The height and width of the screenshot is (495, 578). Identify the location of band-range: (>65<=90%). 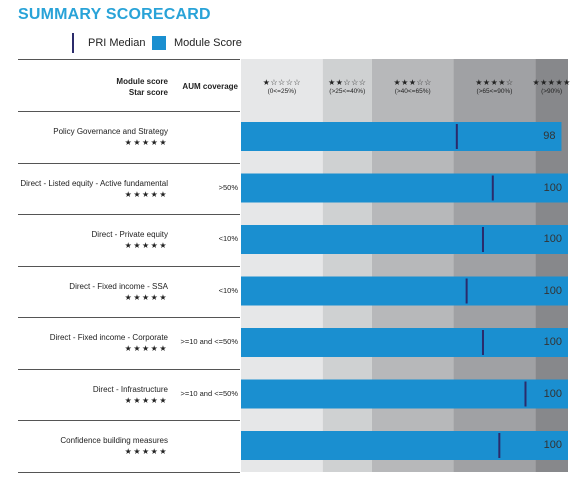
(494, 91).